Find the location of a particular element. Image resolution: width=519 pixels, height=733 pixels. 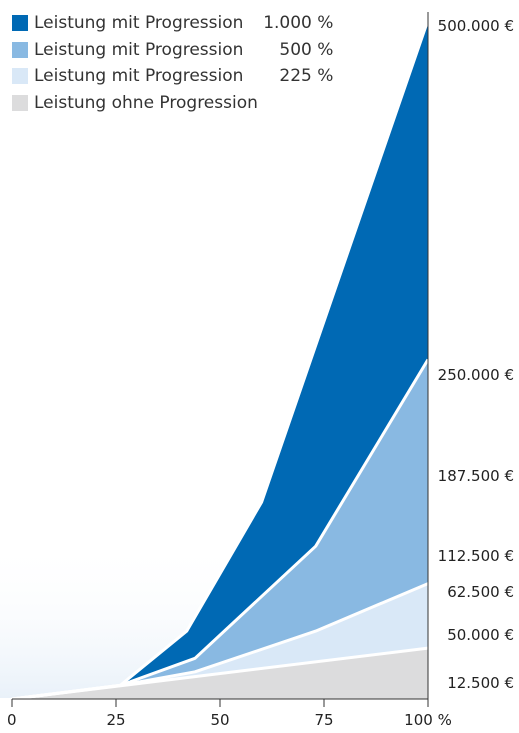

y-tick-label: 187.500 € is located at coordinates (476, 476).